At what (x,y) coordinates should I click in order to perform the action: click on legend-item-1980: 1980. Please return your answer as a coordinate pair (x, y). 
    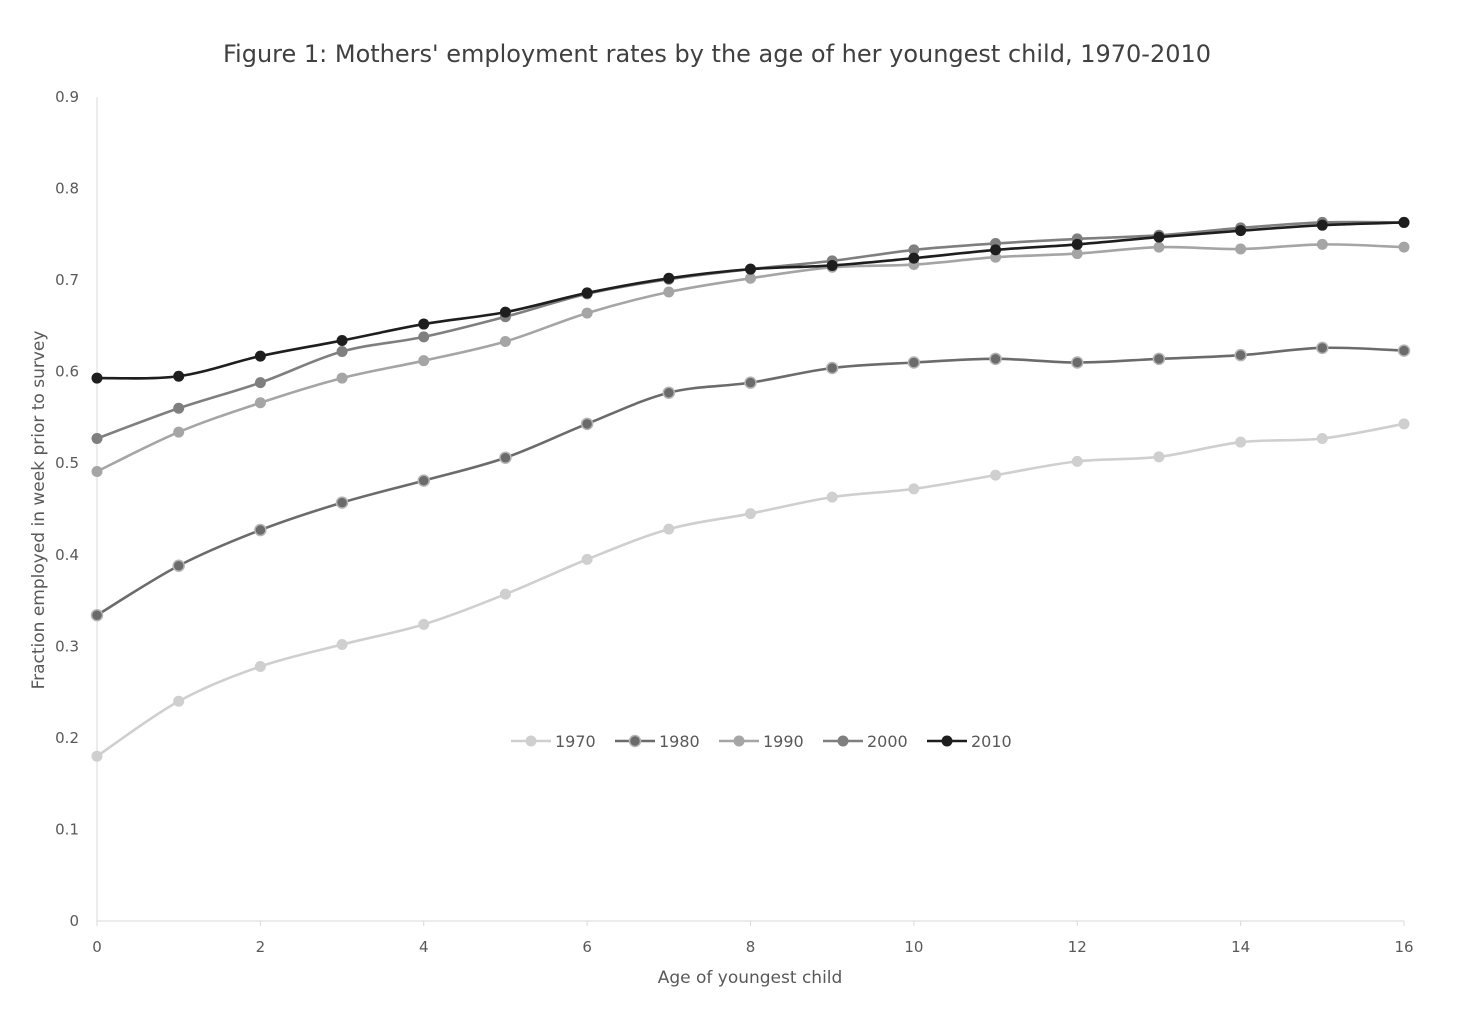
    Looking at the image, I should click on (657, 741).